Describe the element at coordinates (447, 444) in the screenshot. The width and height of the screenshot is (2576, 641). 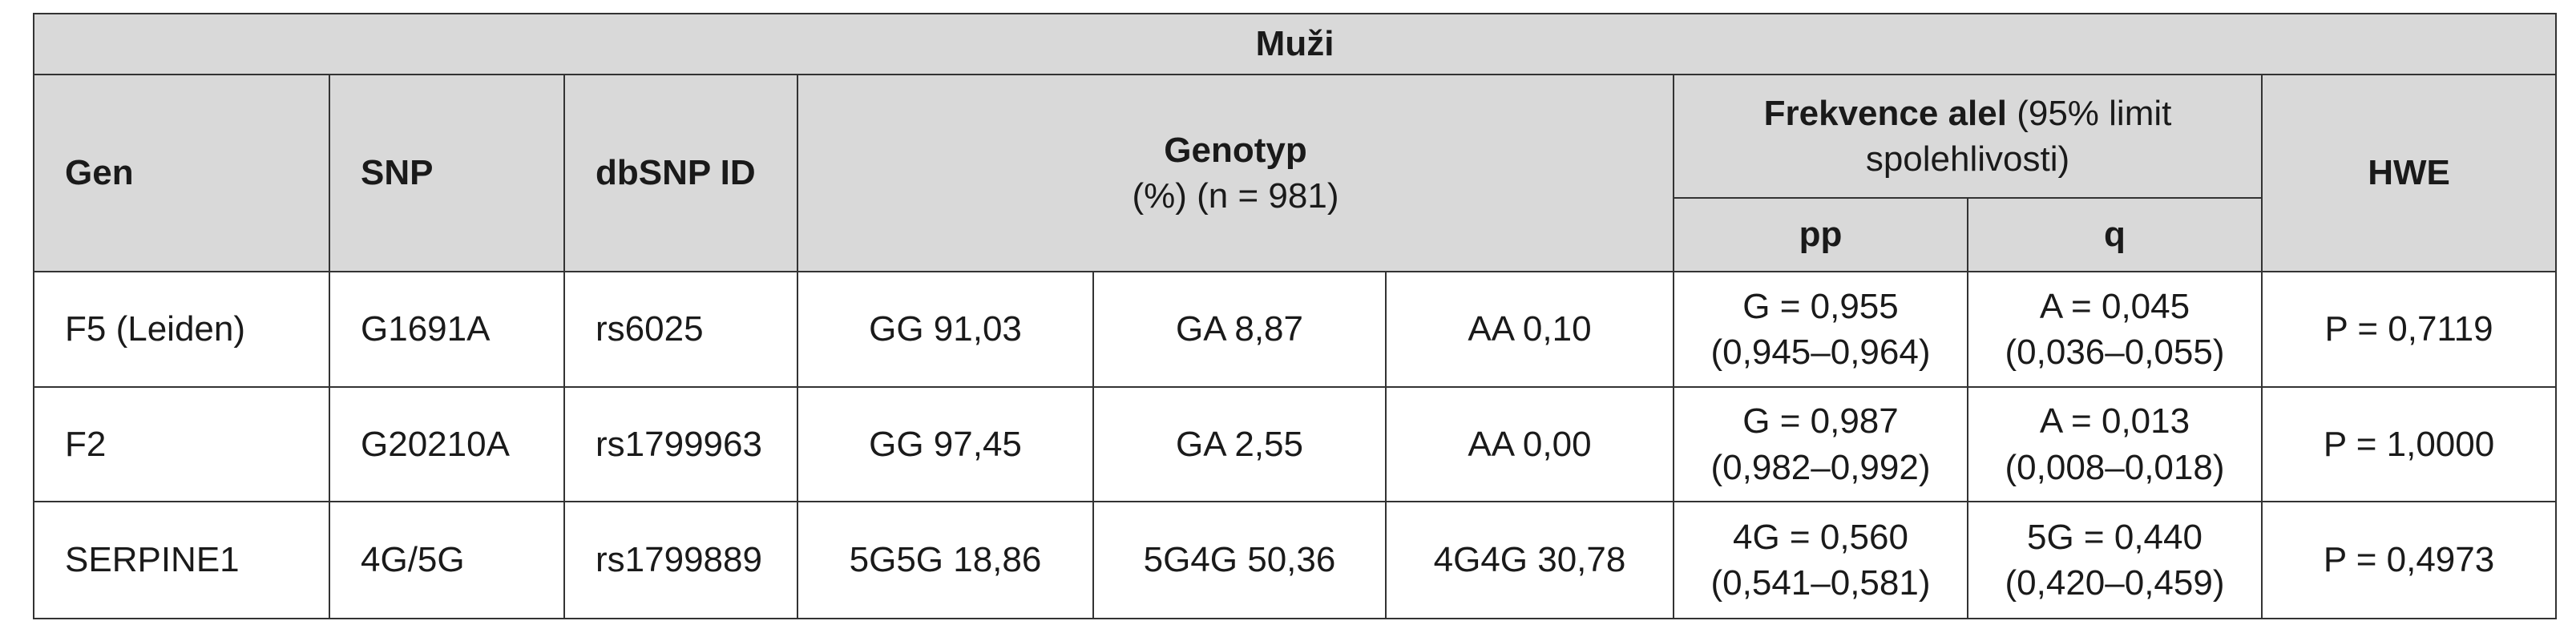
I see `table-cell: G20210A` at that location.